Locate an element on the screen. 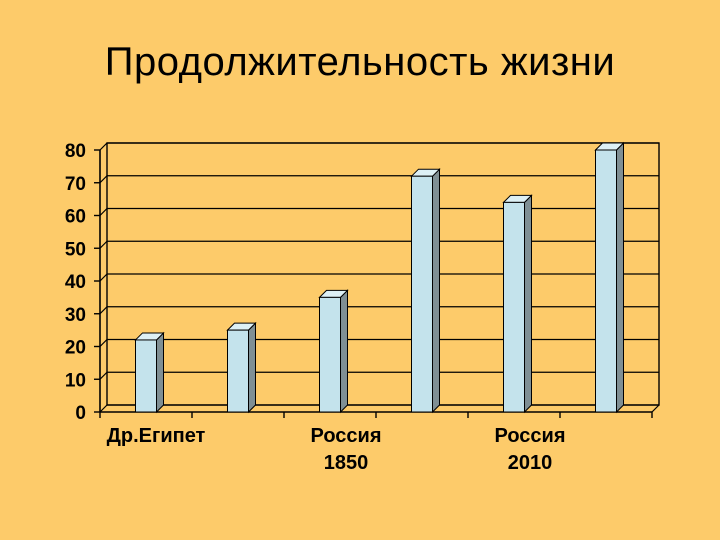 This screenshot has width=720, height=540. x-category-label: Россия 1850 is located at coordinates (345, 449).